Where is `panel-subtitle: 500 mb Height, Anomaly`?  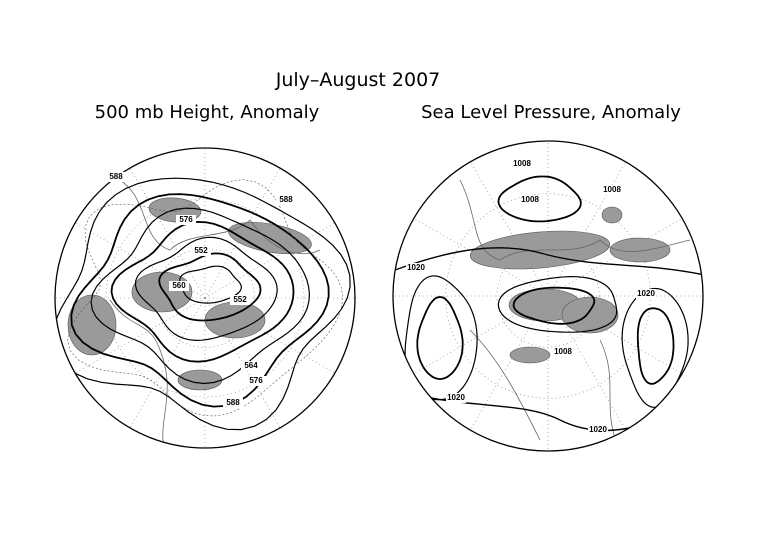 panel-subtitle: 500 mb Height, Anomaly is located at coordinates (207, 112).